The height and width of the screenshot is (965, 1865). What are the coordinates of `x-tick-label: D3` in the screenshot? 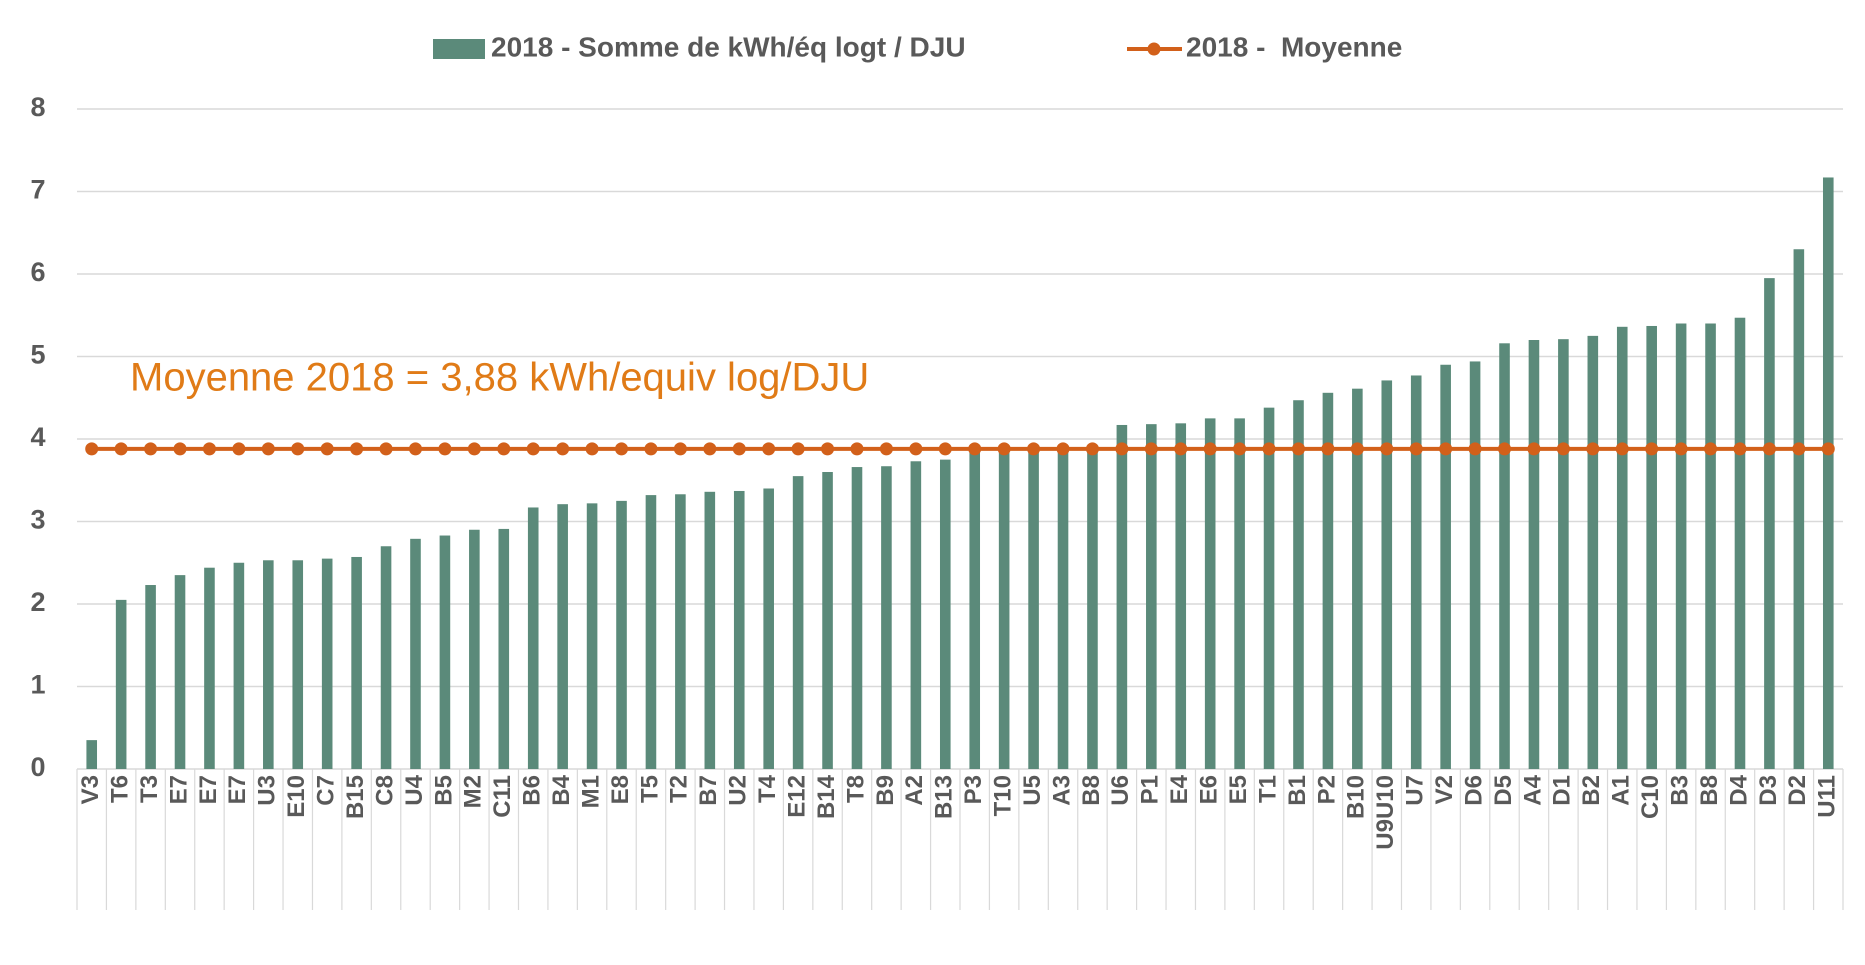 It's located at (1768, 790).